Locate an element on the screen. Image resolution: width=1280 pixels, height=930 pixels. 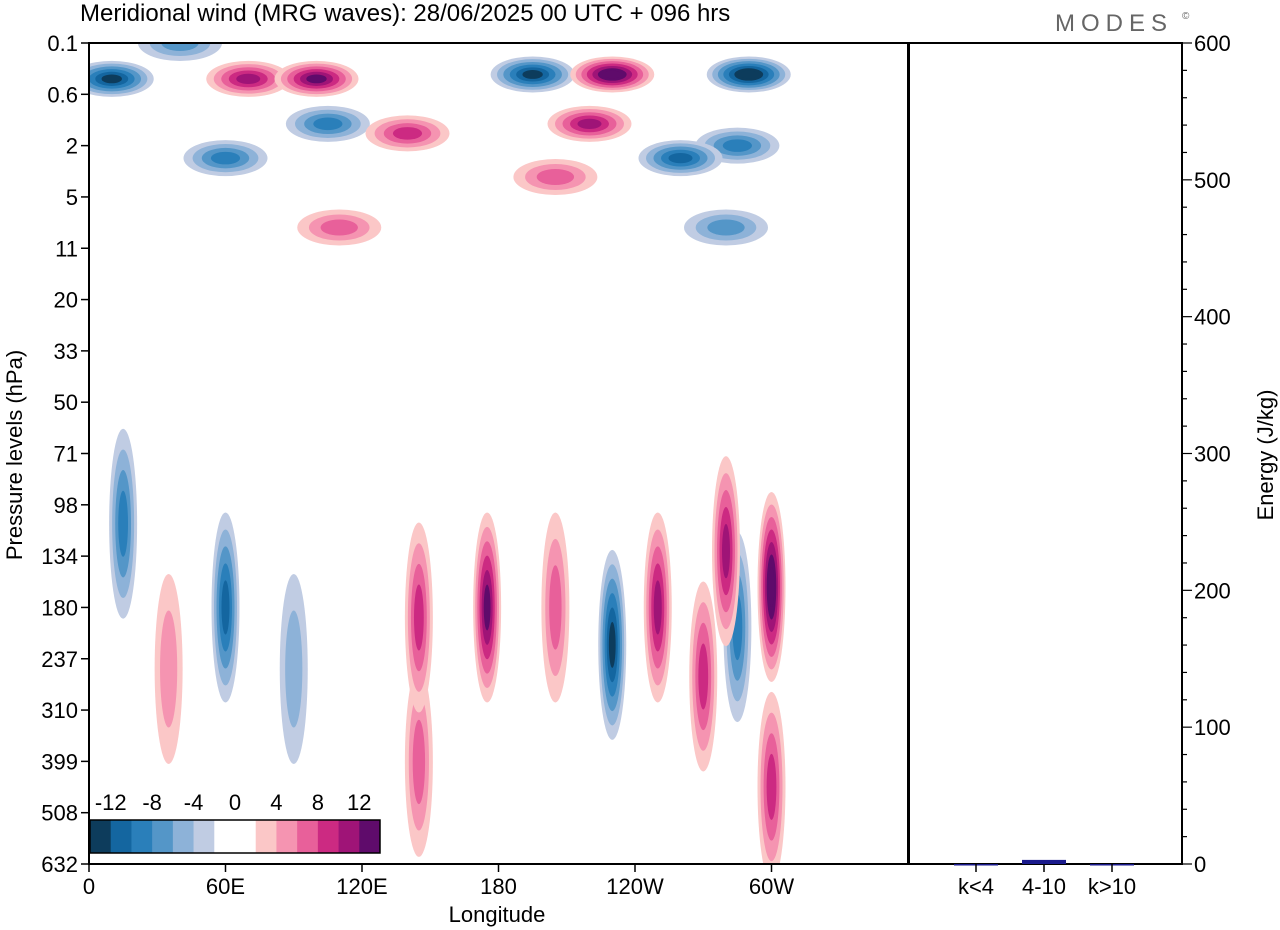
x-axis-label: Longitude is located at coordinates (497, 914).